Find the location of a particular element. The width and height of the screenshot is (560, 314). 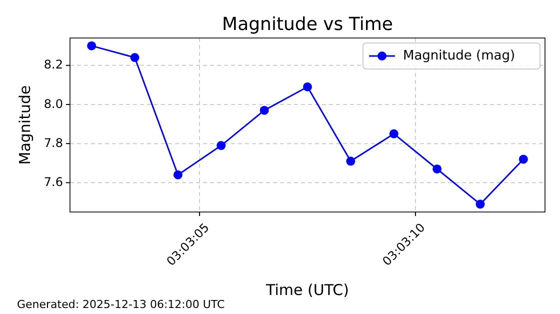

y-tick-label: 7.6 is located at coordinates (53, 181).